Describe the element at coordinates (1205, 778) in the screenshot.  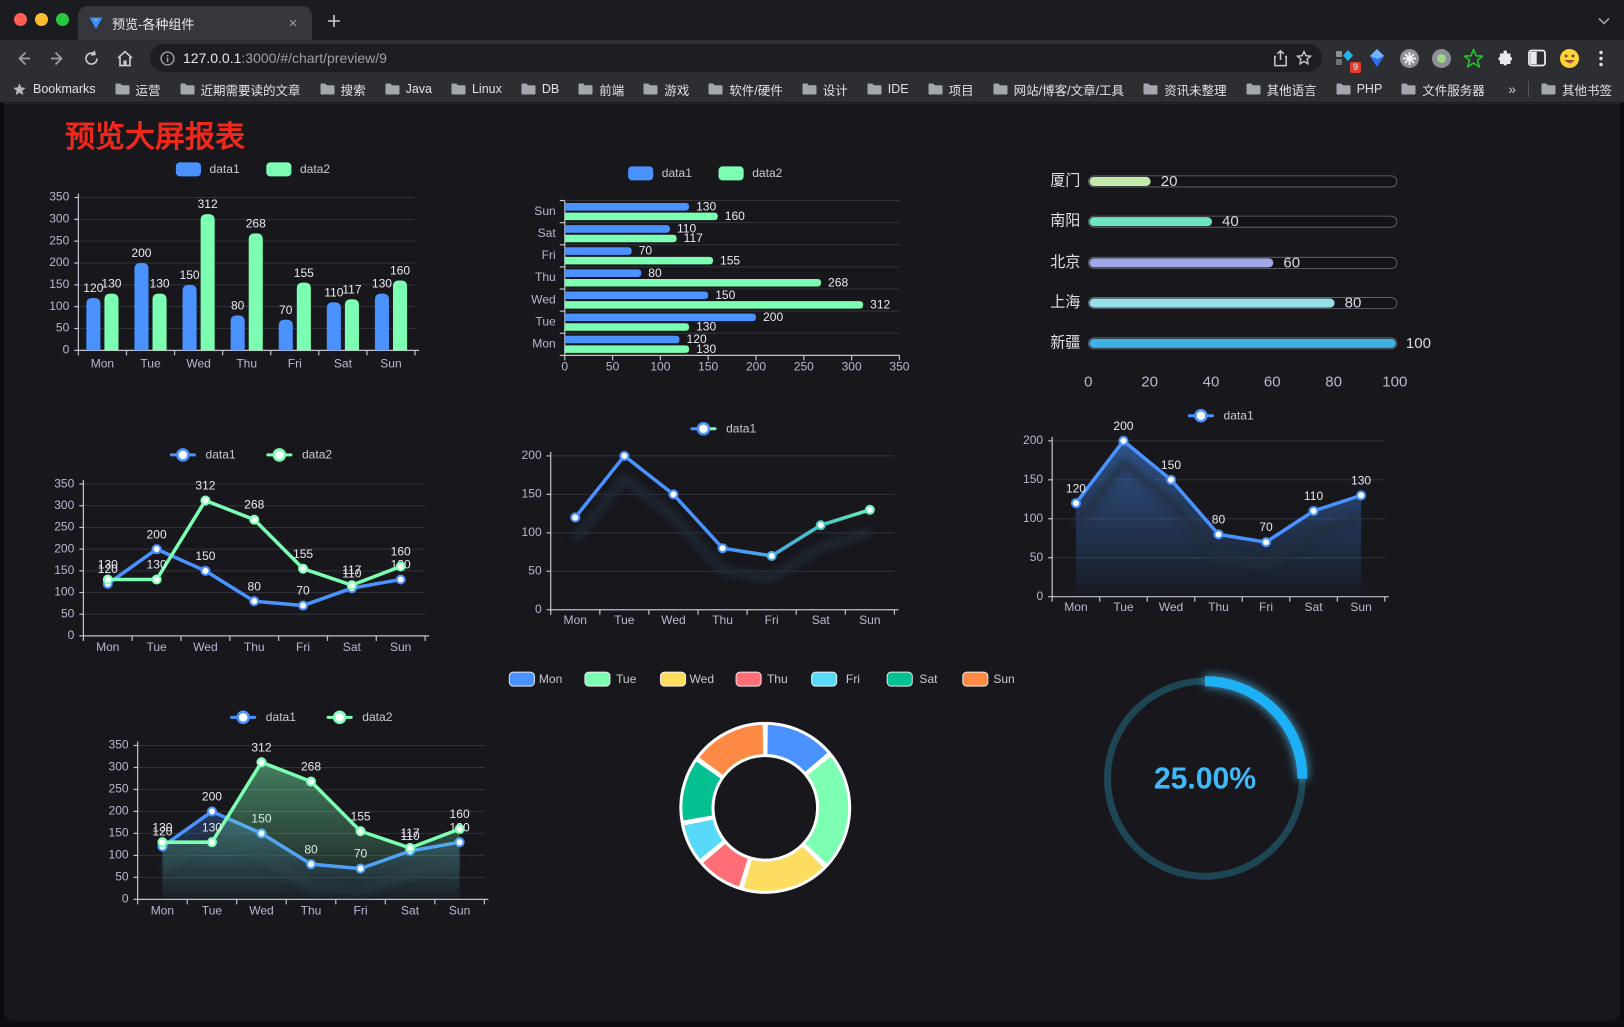
I see `chart-gauge-ring: 25.00%` at that location.